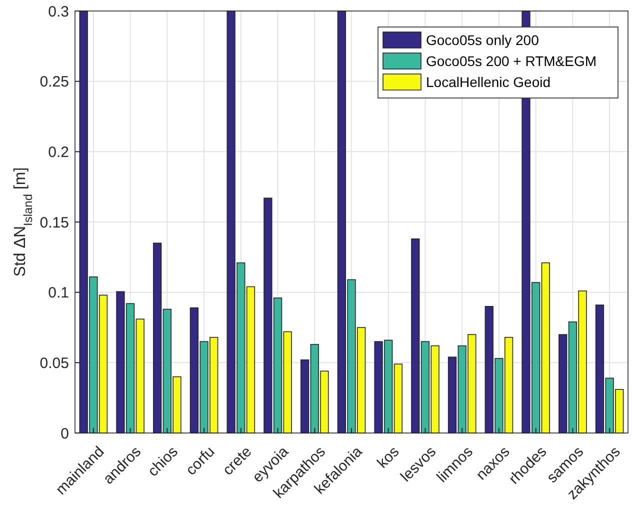  Describe the element at coordinates (54, 223) in the screenshot. I see `y-tick-label: 0.15` at that location.